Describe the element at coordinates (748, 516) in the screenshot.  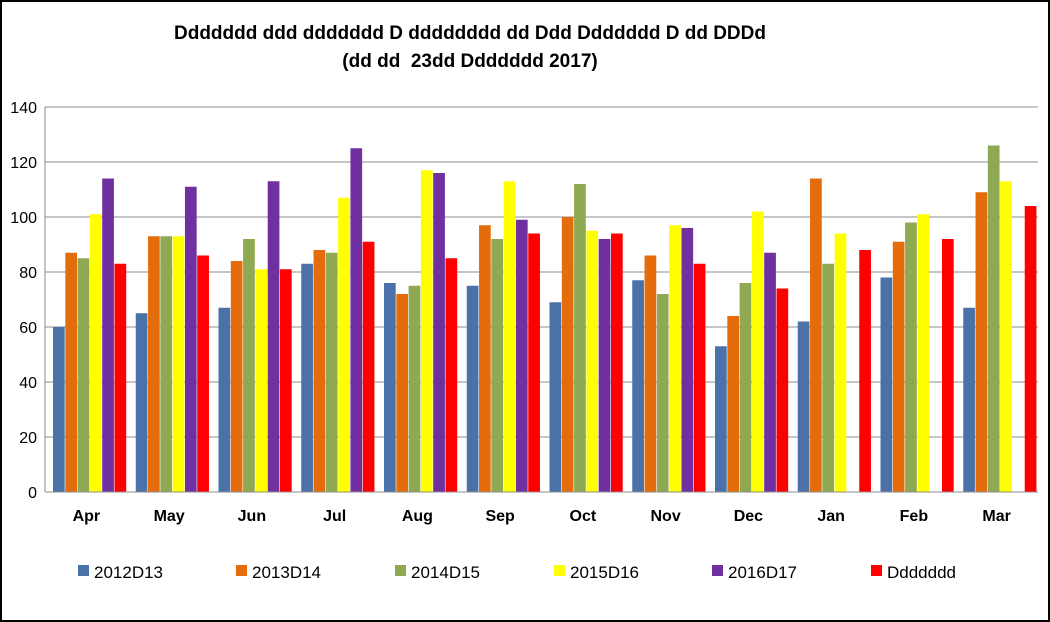
I see `x-tick-label: Dec` at that location.